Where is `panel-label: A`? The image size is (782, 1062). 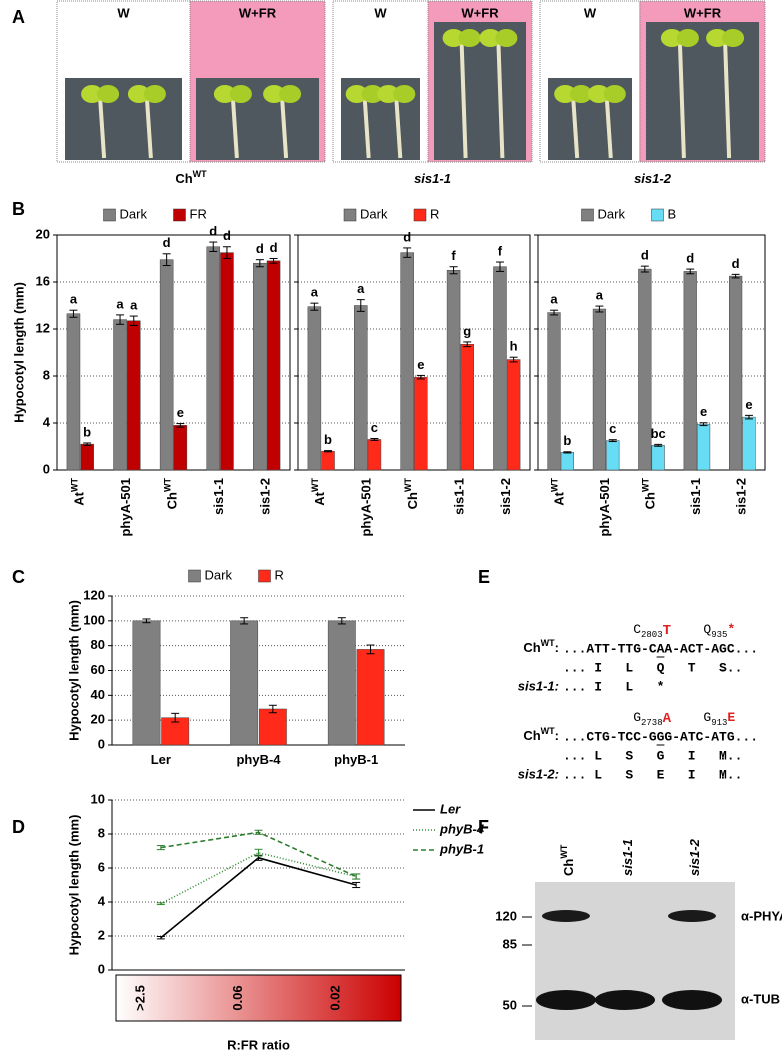
panel-label: A is located at coordinates (18, 17).